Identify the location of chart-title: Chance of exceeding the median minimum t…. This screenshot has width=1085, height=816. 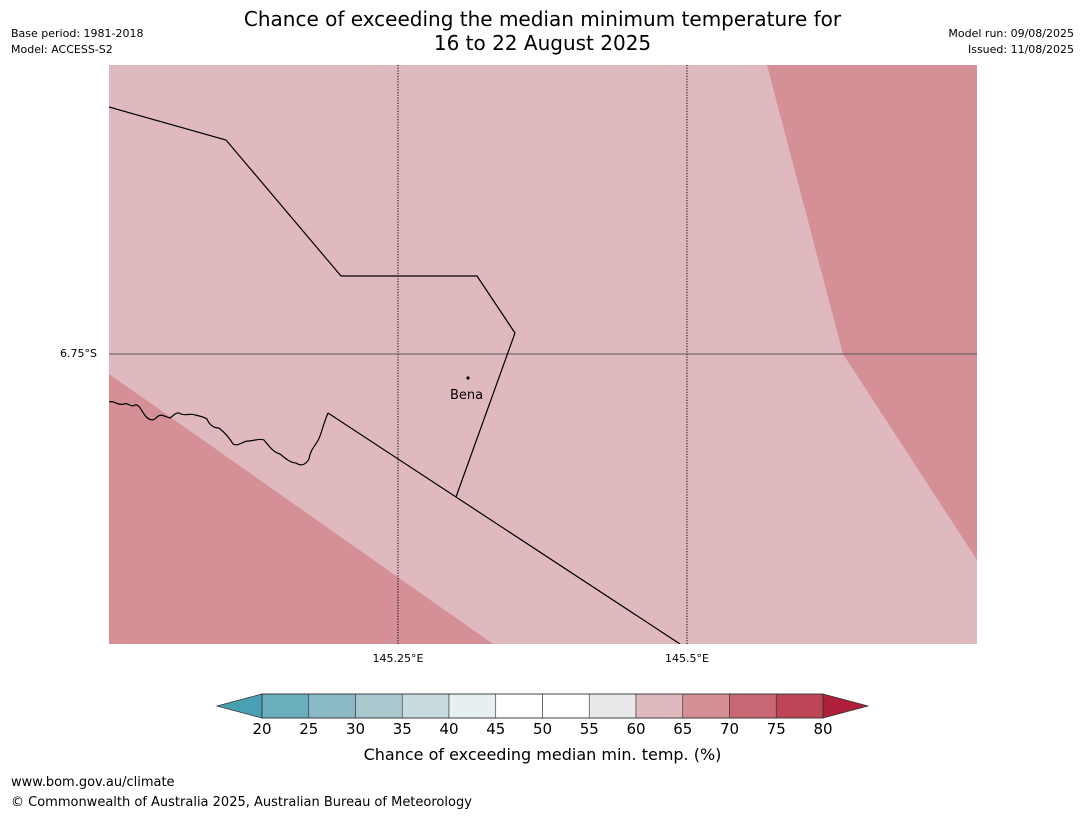
(542, 31).